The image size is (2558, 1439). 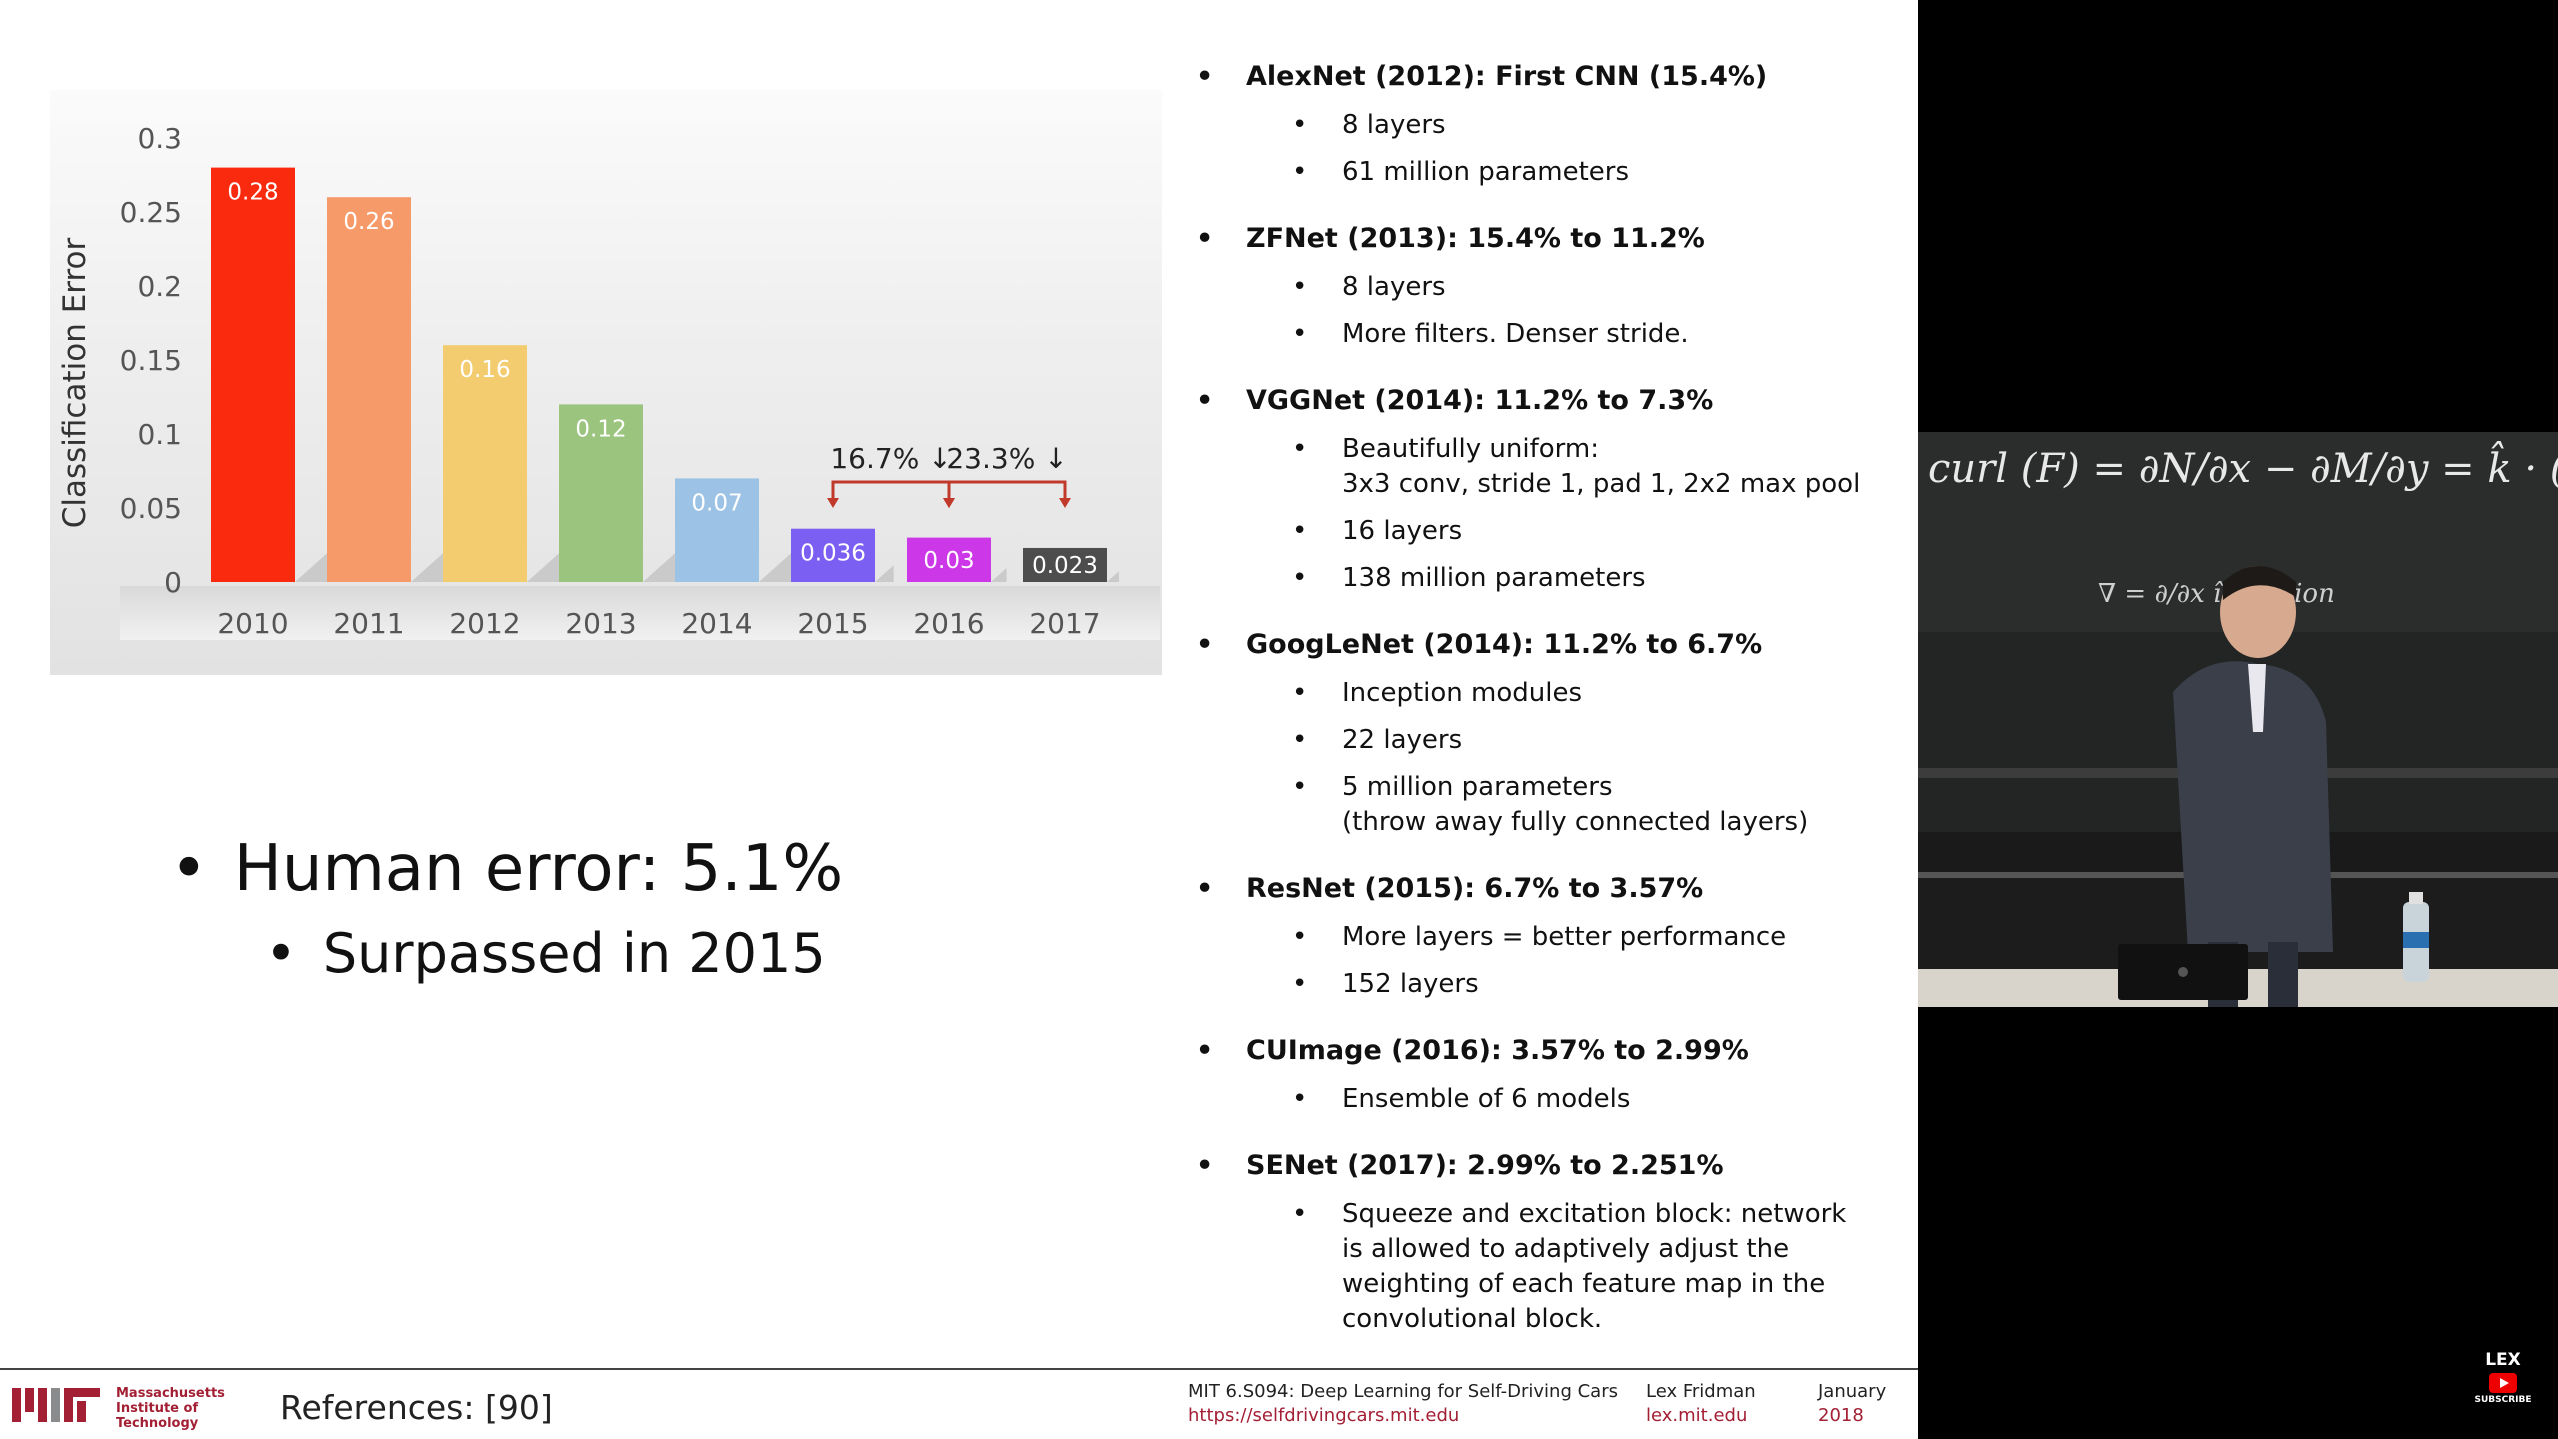 I want to click on bar-value-label: 0.036, so click(x=833, y=554).